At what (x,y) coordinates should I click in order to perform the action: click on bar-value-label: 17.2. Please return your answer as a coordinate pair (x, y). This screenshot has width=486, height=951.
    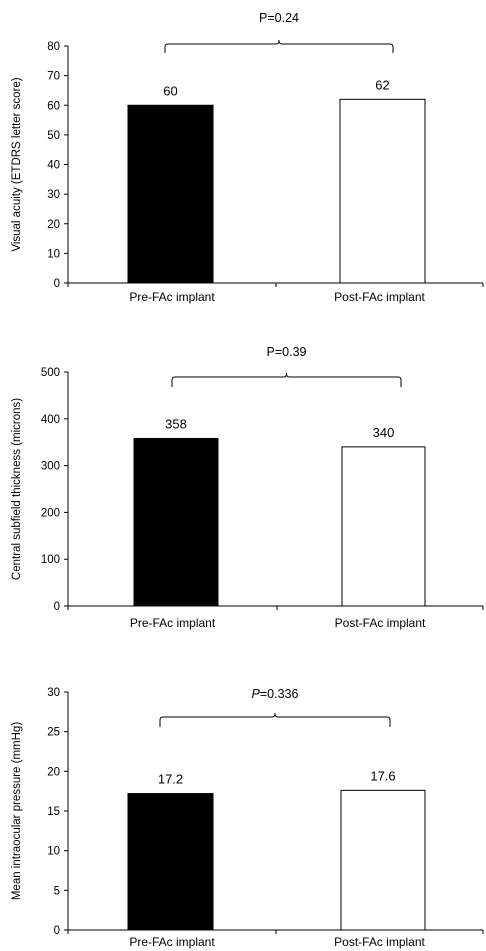
    Looking at the image, I should click on (170, 779).